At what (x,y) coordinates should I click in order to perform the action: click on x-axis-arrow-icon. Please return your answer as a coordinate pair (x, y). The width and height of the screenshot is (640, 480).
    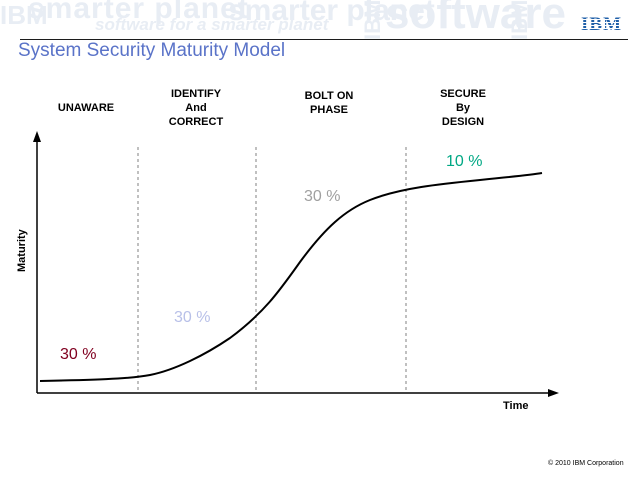
    Looking at the image, I should click on (553, 393).